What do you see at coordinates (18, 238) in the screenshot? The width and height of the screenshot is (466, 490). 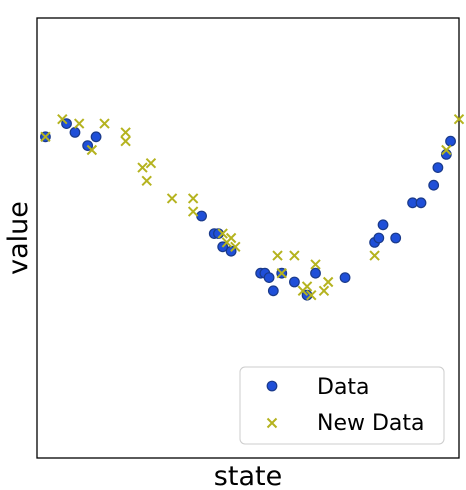 I see `y-axis-label: value` at bounding box center [18, 238].